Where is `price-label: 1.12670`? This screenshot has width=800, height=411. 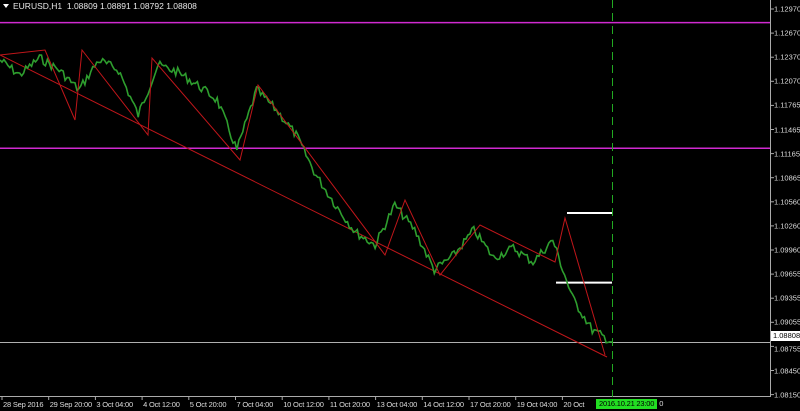 price-label: 1.12670 is located at coordinates (787, 33).